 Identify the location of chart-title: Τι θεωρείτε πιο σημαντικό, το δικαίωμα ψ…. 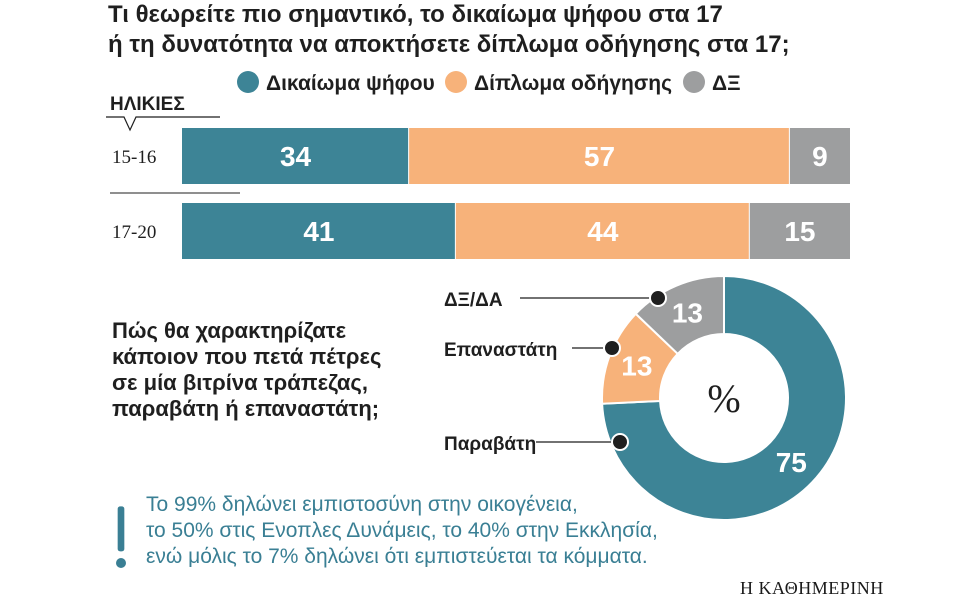
(488, 30).